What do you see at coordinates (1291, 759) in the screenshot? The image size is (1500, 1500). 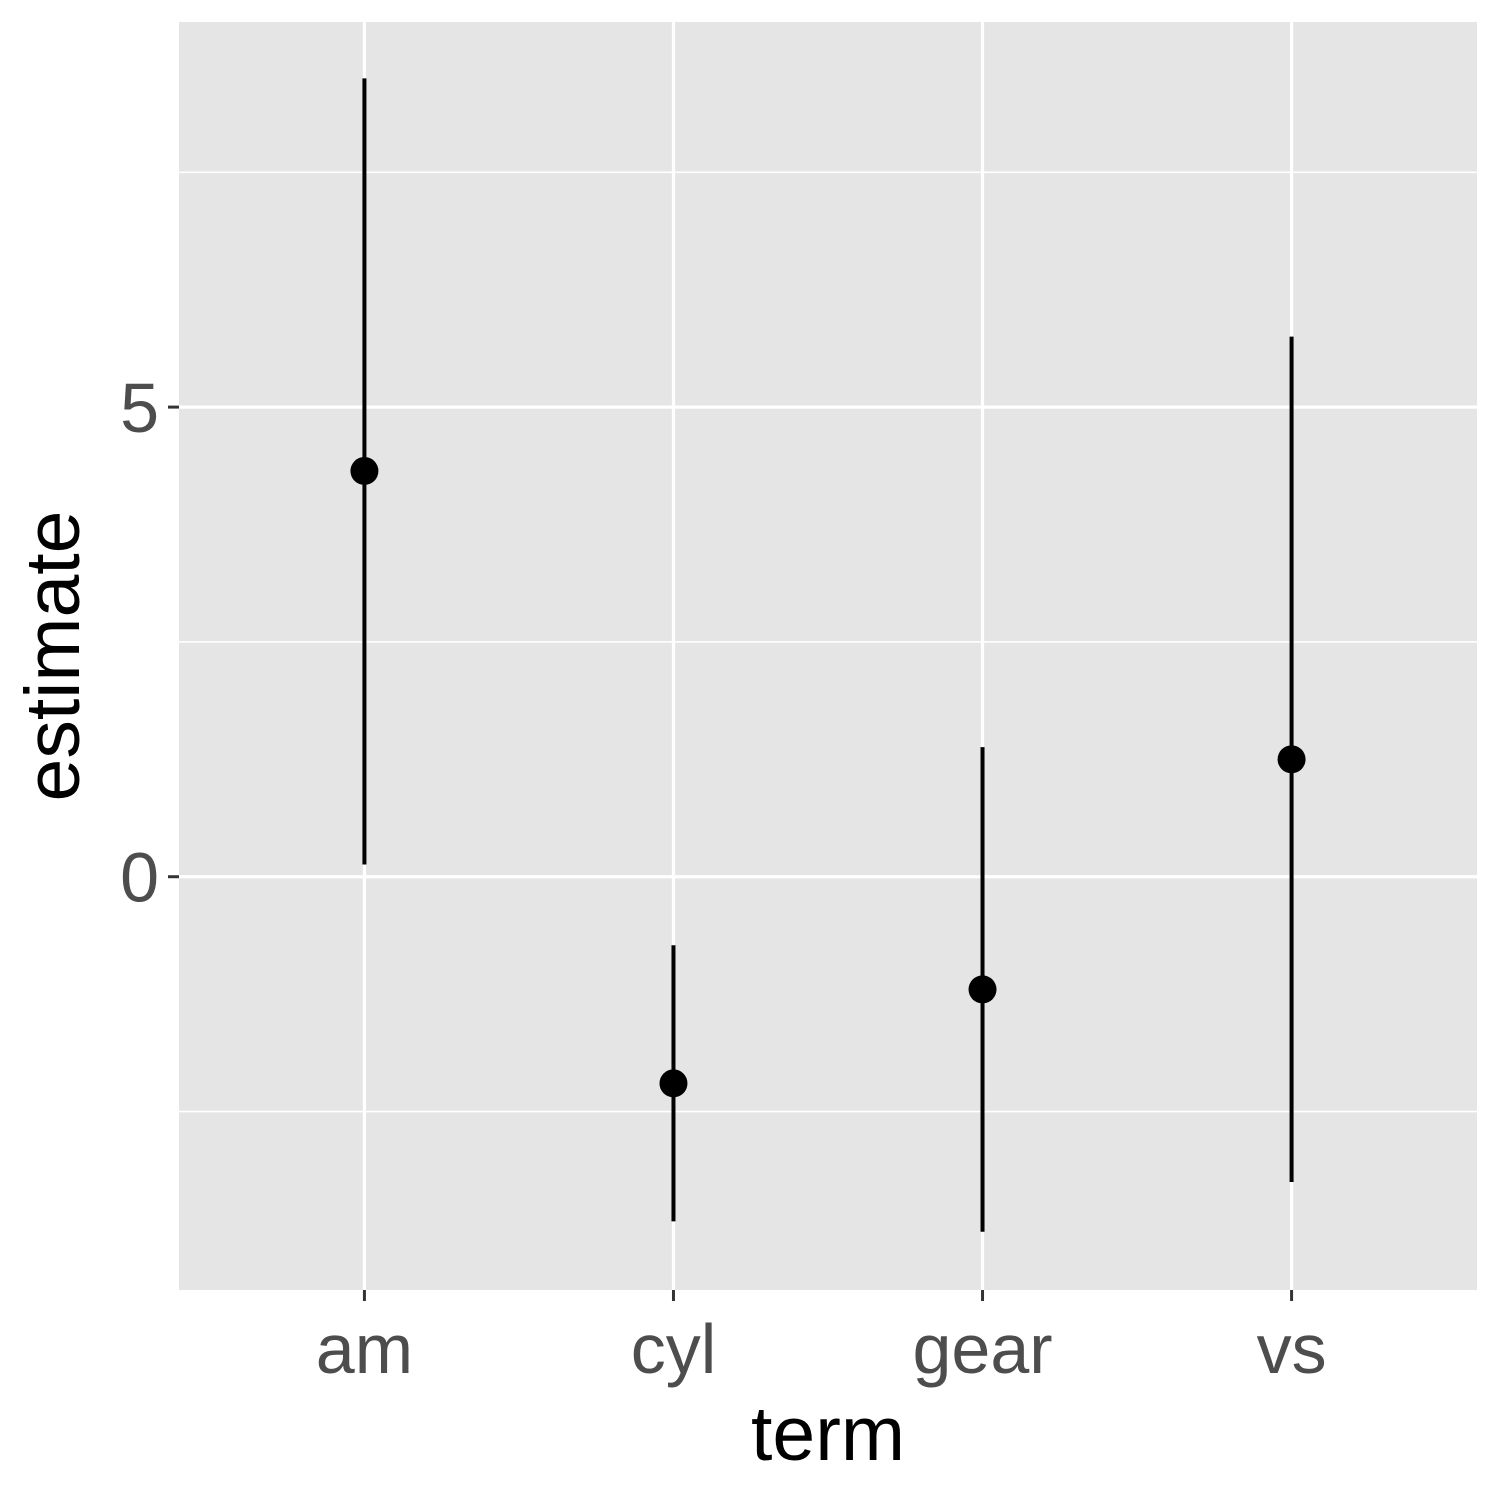 I see `estimate-point-vs` at bounding box center [1291, 759].